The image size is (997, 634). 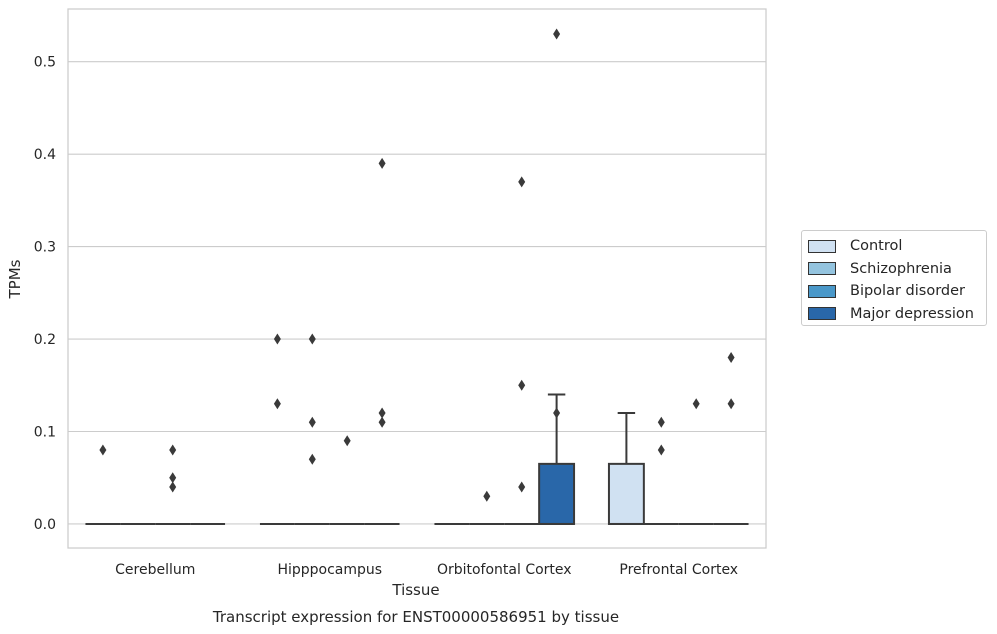 What do you see at coordinates (907, 291) in the screenshot?
I see `legend-label: Bipolar disorder` at bounding box center [907, 291].